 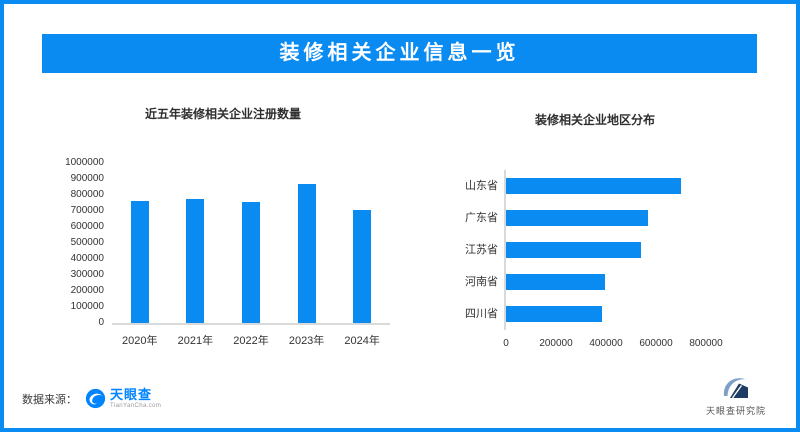 I want to click on x-tick-label: 2022年, so click(x=251, y=341).